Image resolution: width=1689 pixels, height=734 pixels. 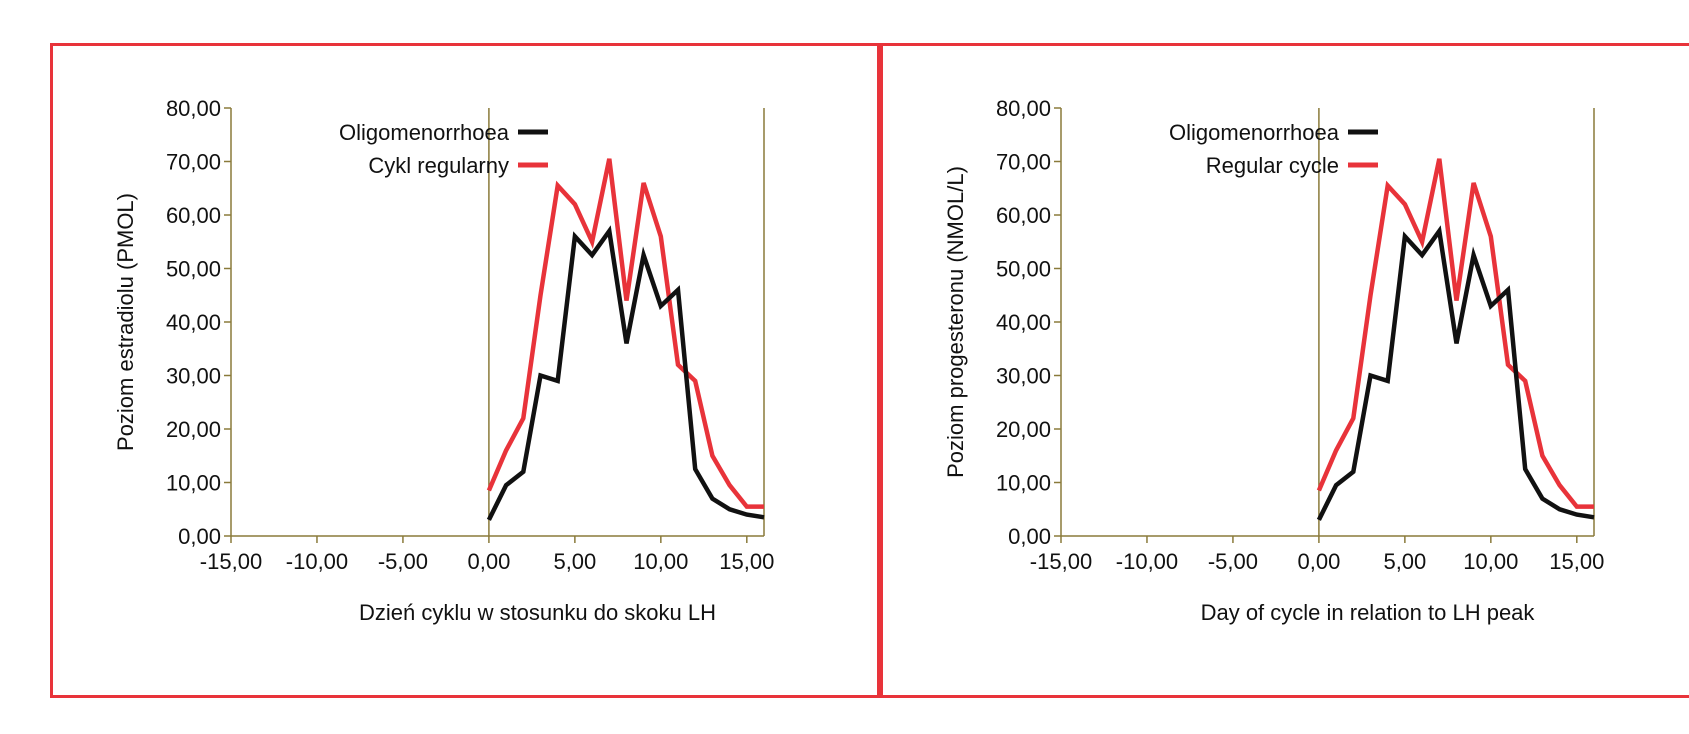 I want to click on legend-label: Cykl regularny, so click(x=438, y=165).